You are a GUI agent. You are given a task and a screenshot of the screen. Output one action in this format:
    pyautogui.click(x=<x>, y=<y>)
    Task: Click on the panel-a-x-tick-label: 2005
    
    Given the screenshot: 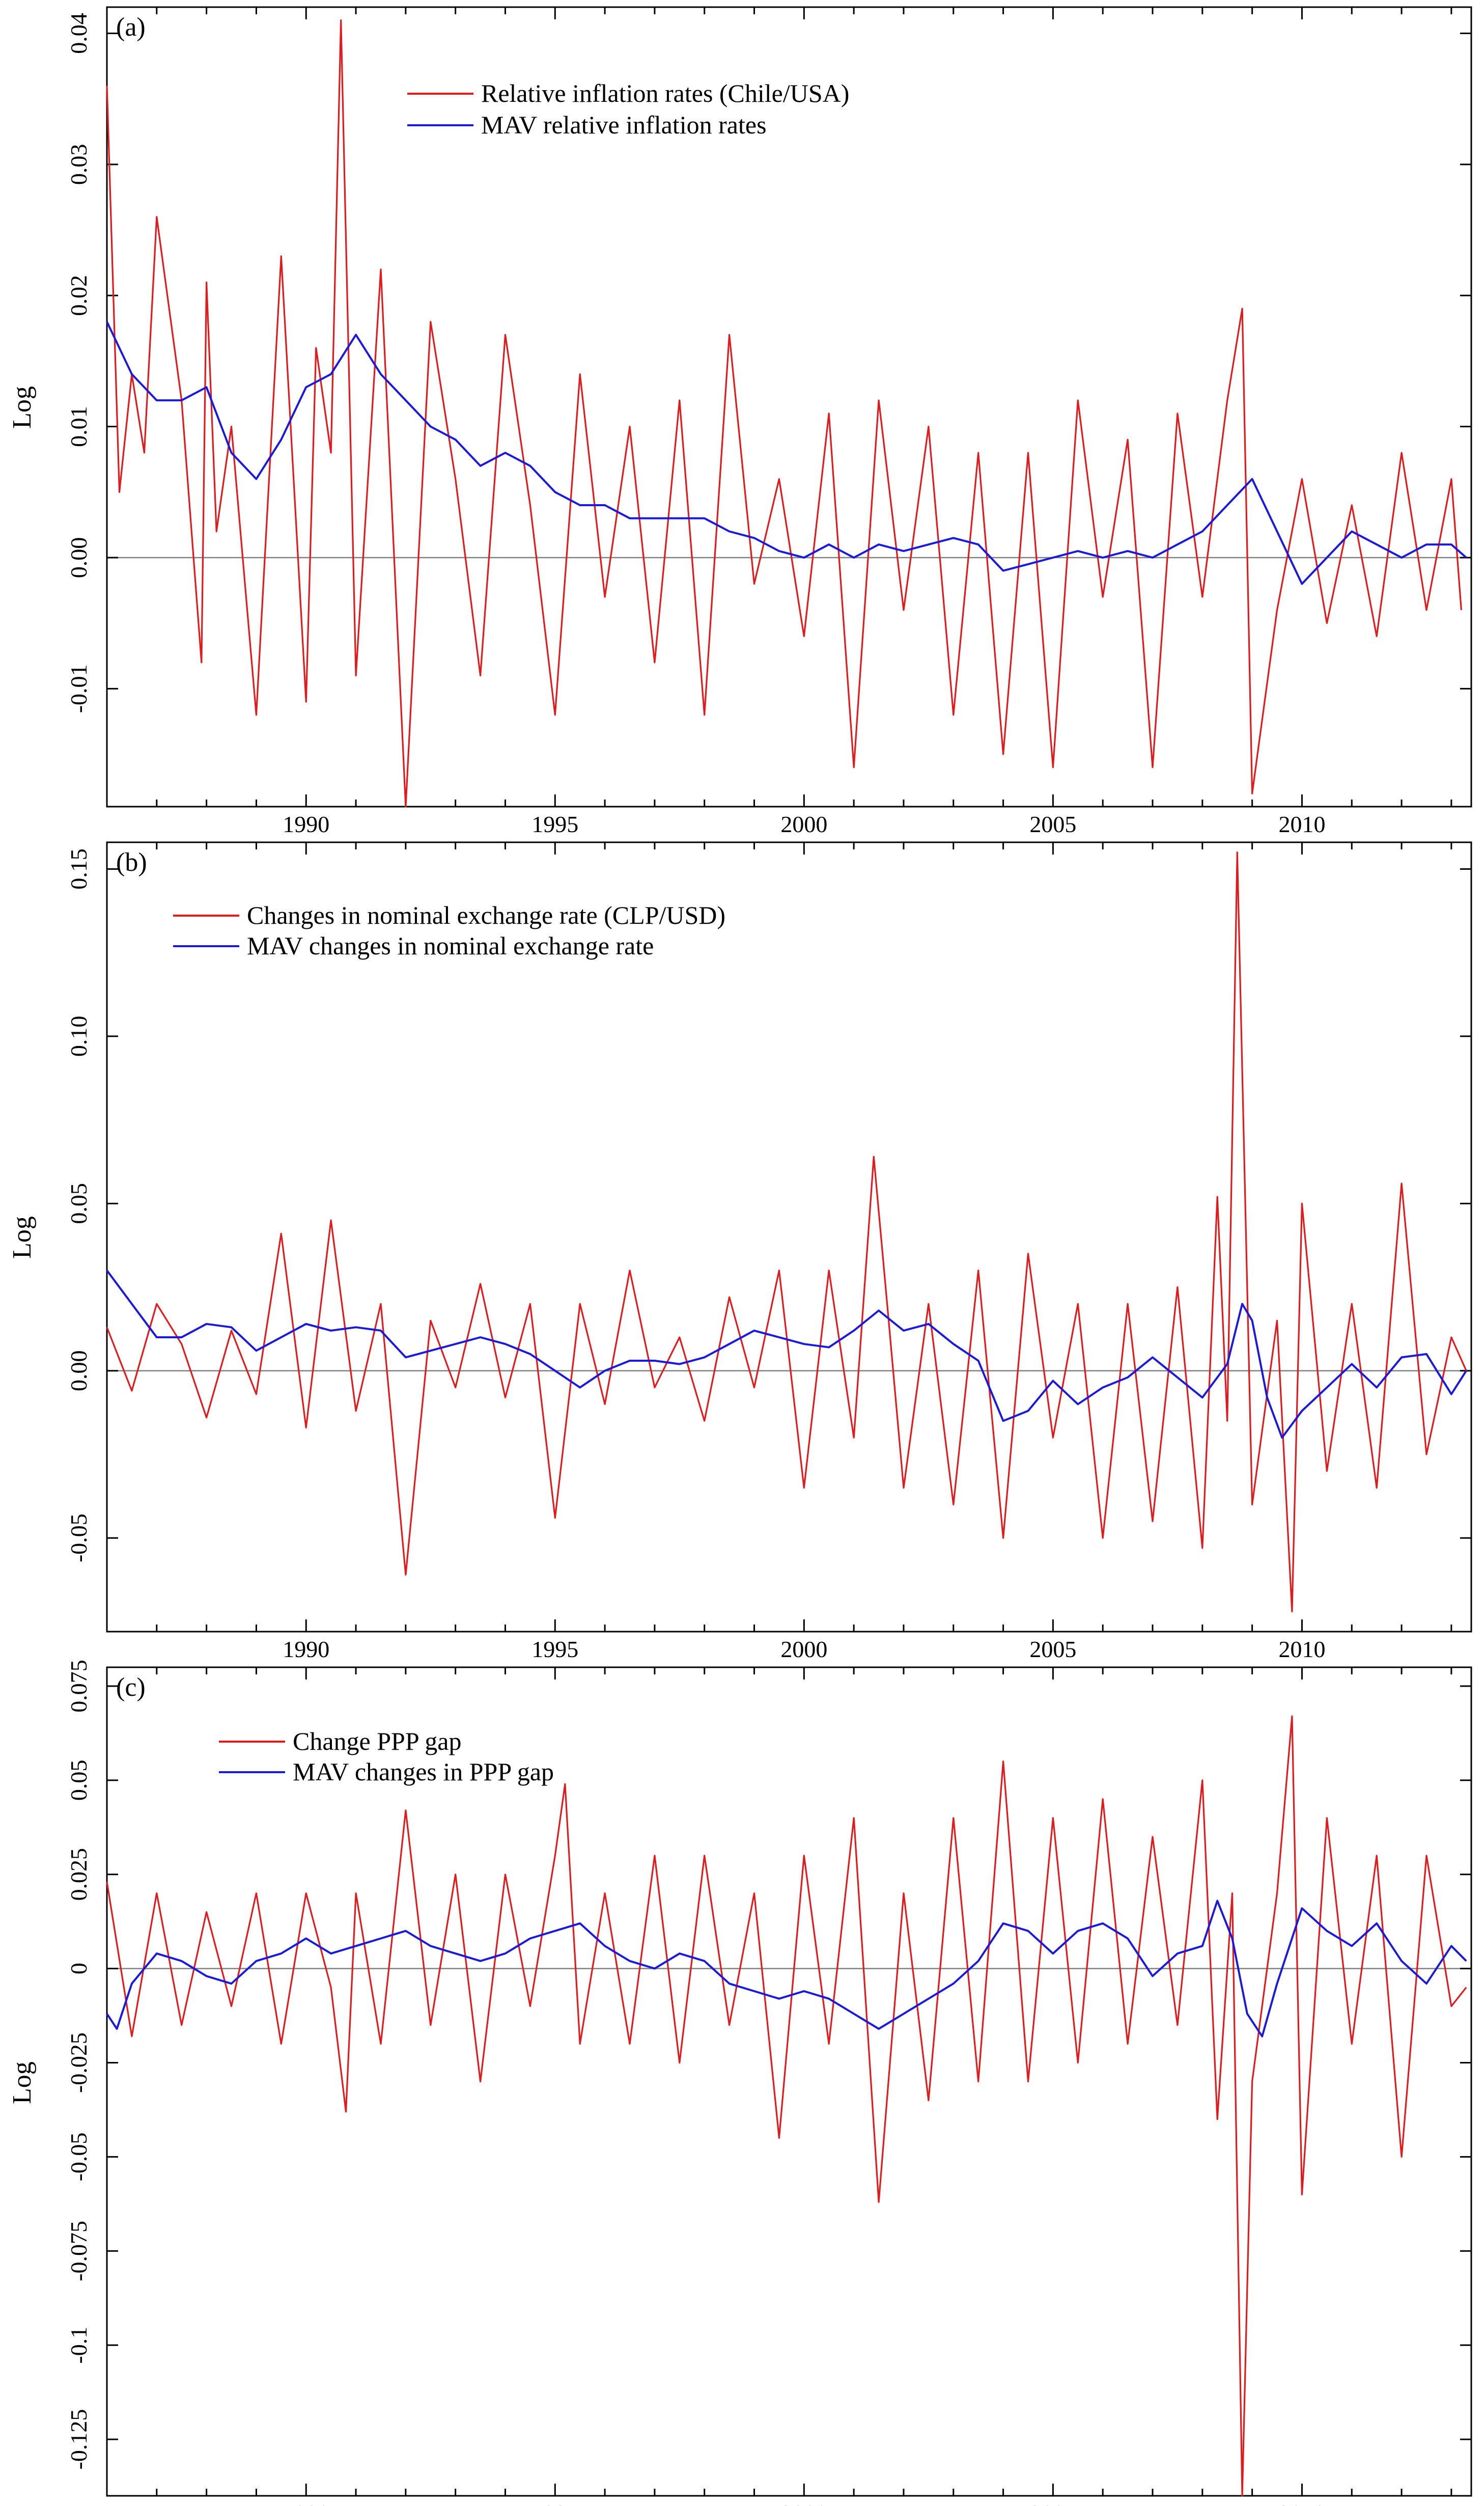 What is the action you would take?
    pyautogui.click(x=1052, y=824)
    